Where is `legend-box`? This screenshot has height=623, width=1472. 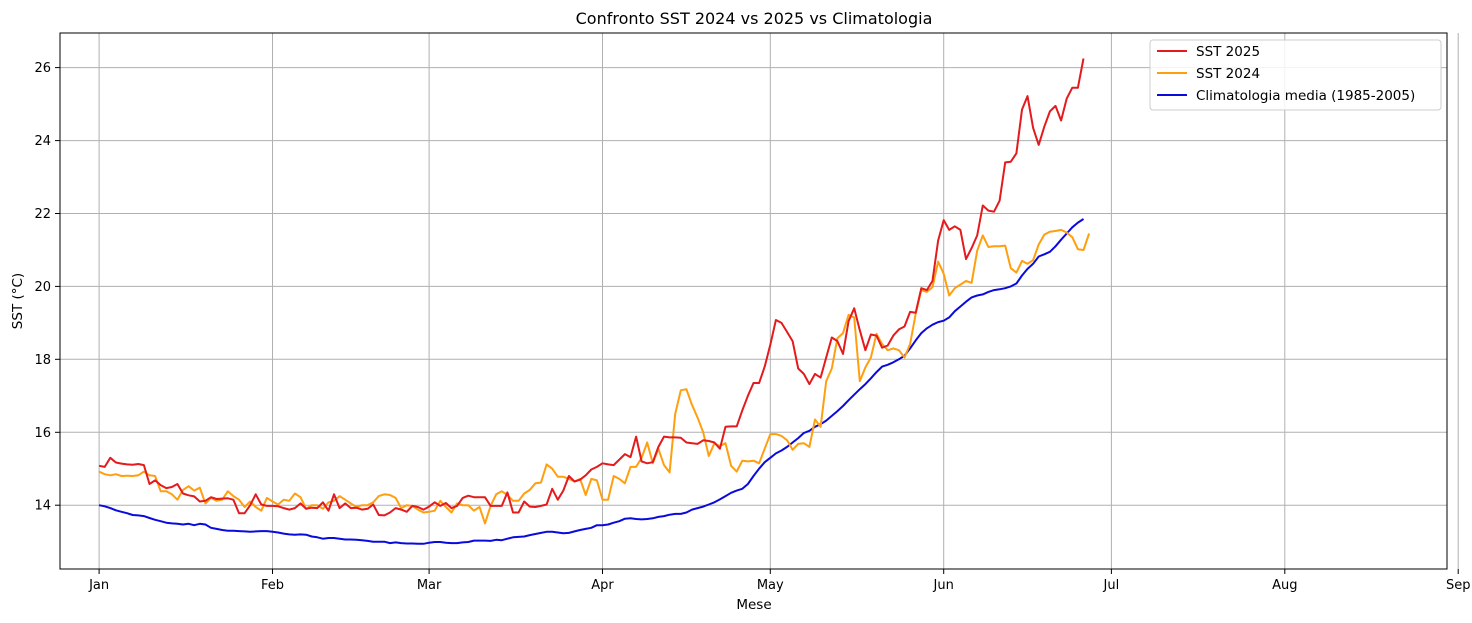 legend-box is located at coordinates (1295, 75).